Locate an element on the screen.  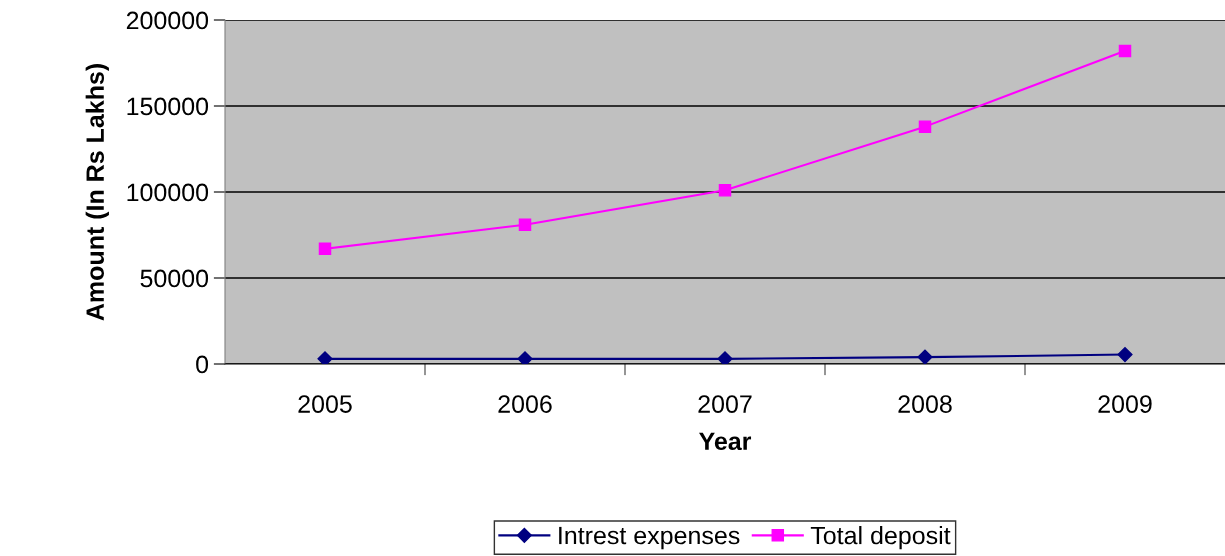
y-tick-label: 100000 is located at coordinates (168, 192).